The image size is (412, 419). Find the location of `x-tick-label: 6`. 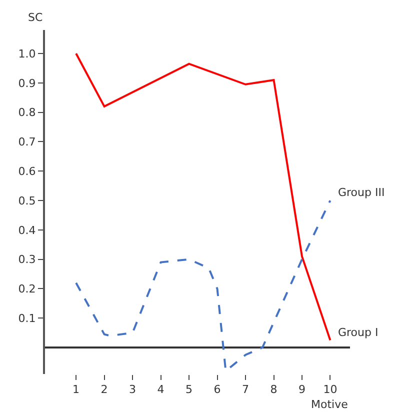

x-tick-label: 6 is located at coordinates (217, 389).